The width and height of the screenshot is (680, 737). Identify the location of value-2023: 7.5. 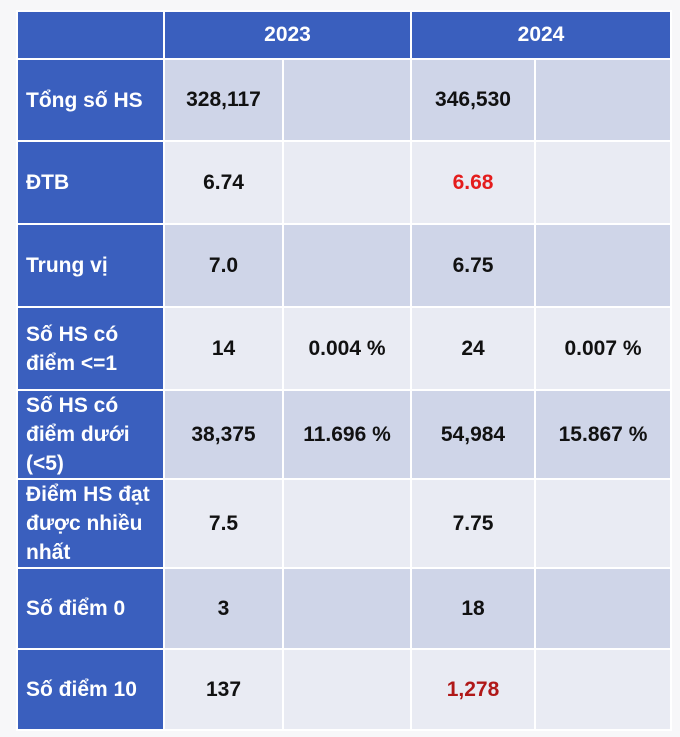
(223, 523).